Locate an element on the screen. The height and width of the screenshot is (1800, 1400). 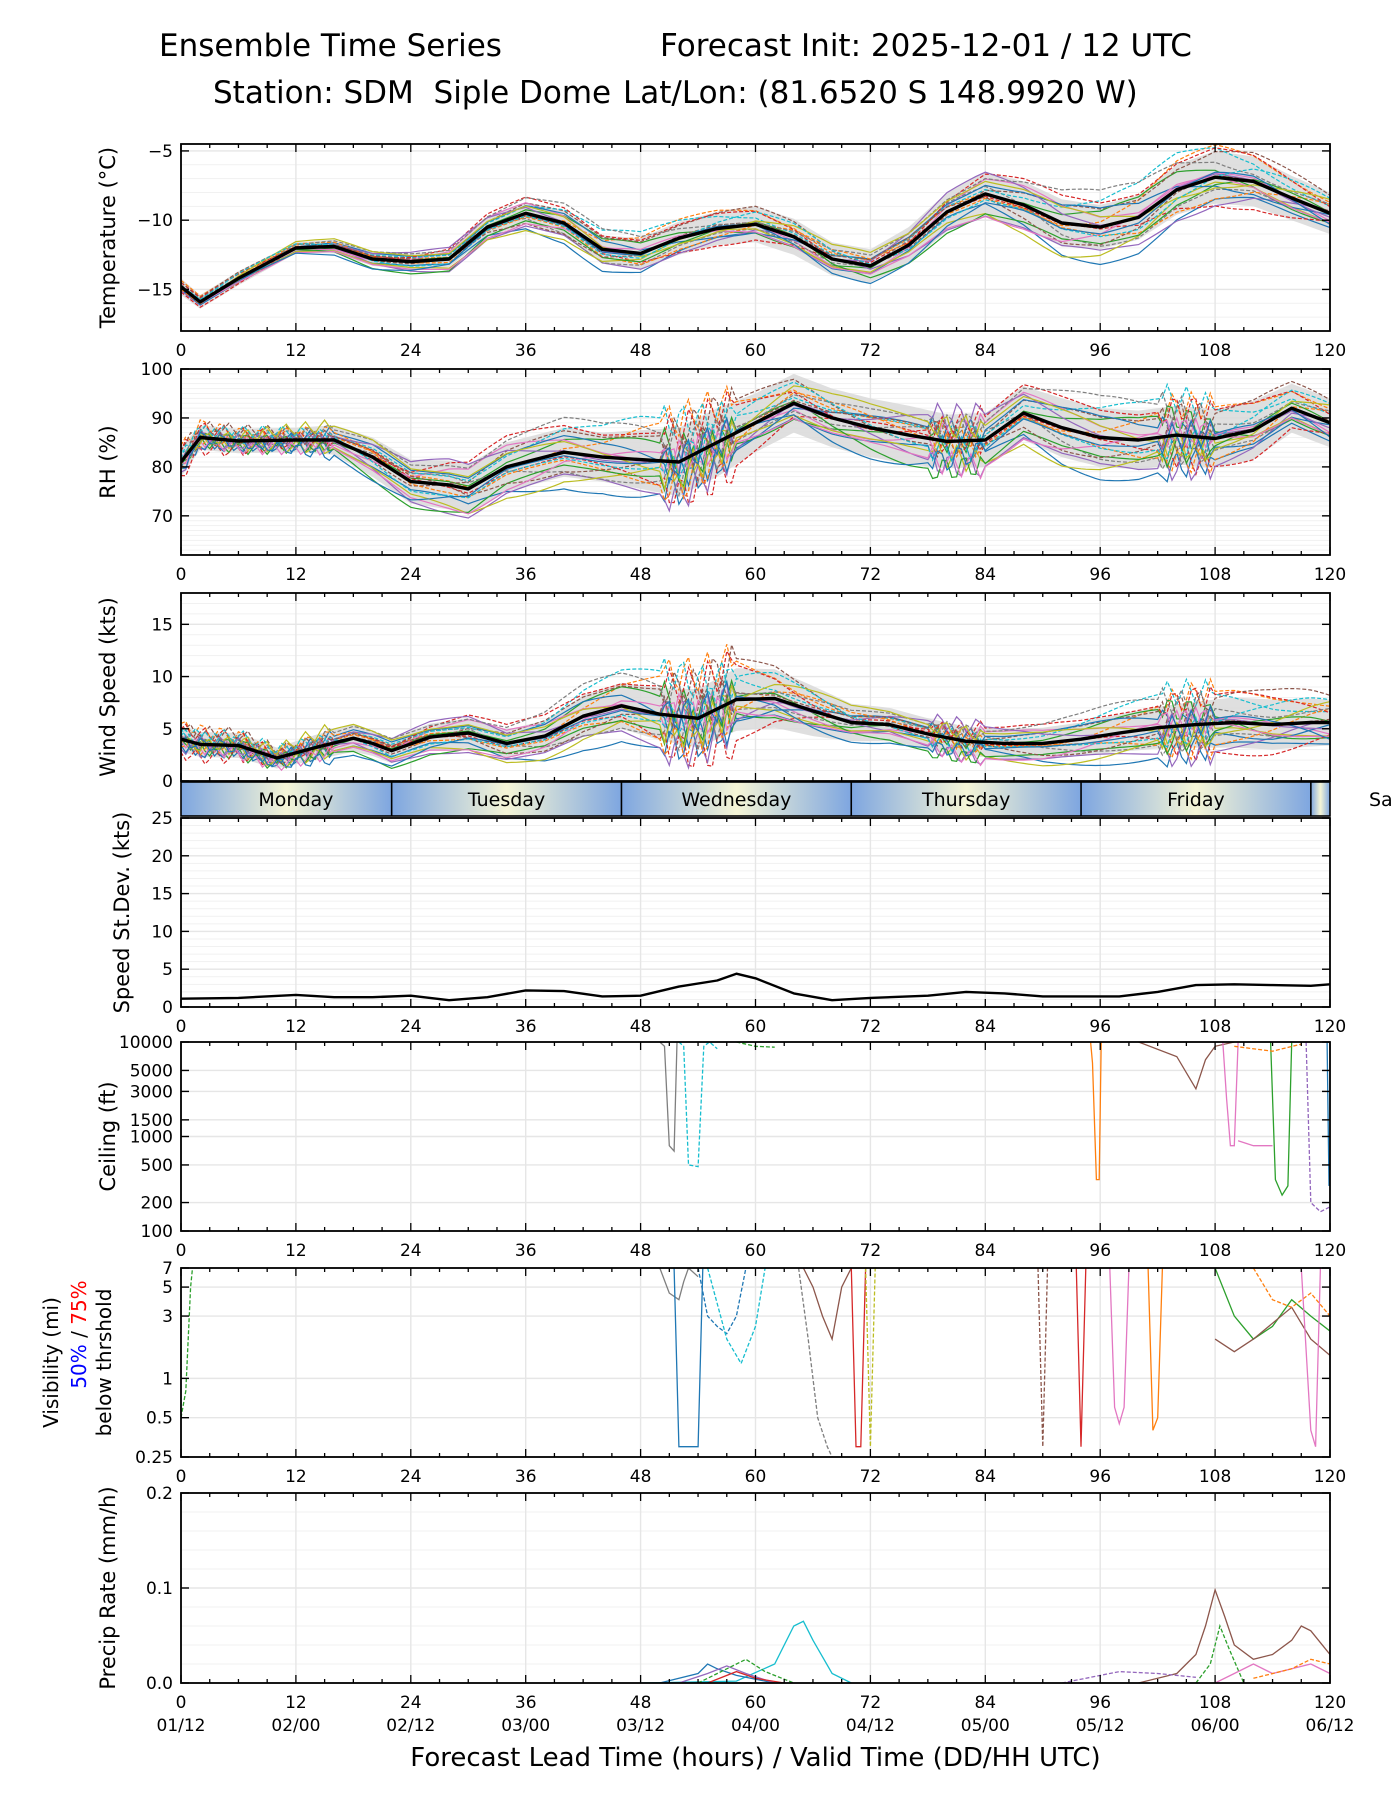
y-tick-label: 0.1 is located at coordinates (159, 1589).